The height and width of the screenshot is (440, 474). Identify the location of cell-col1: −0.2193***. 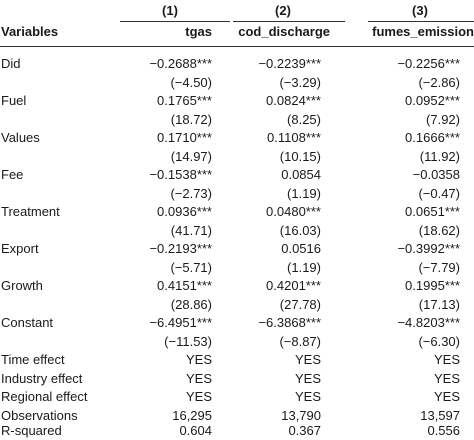
(180, 248).